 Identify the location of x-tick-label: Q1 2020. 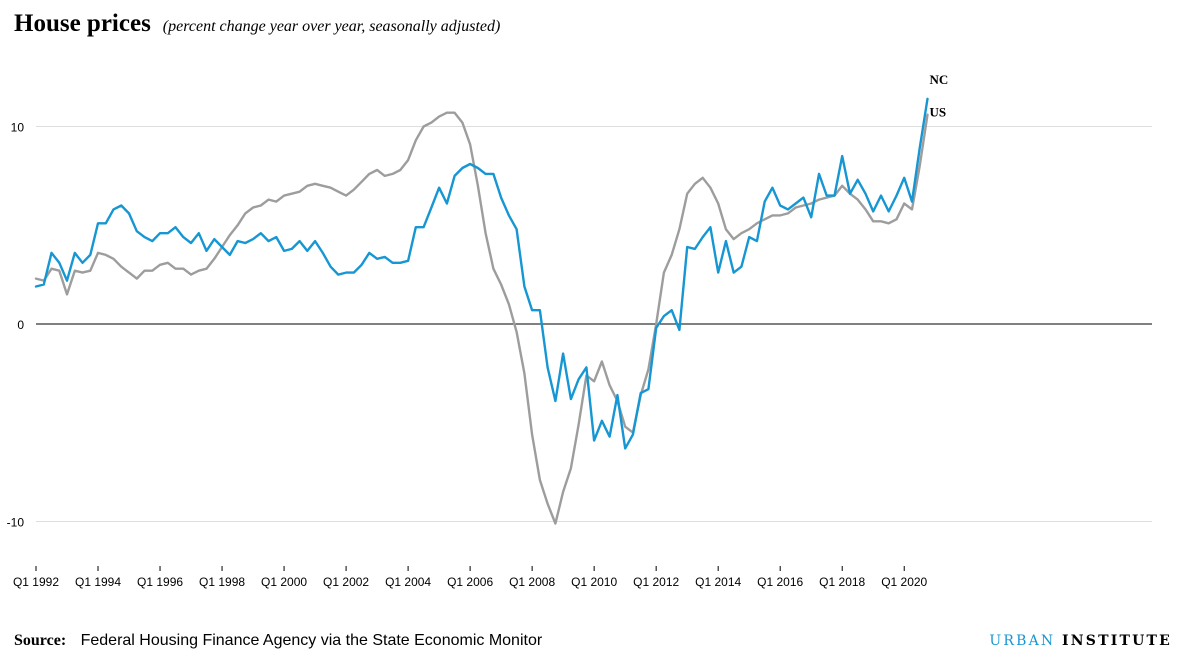
(904, 582).